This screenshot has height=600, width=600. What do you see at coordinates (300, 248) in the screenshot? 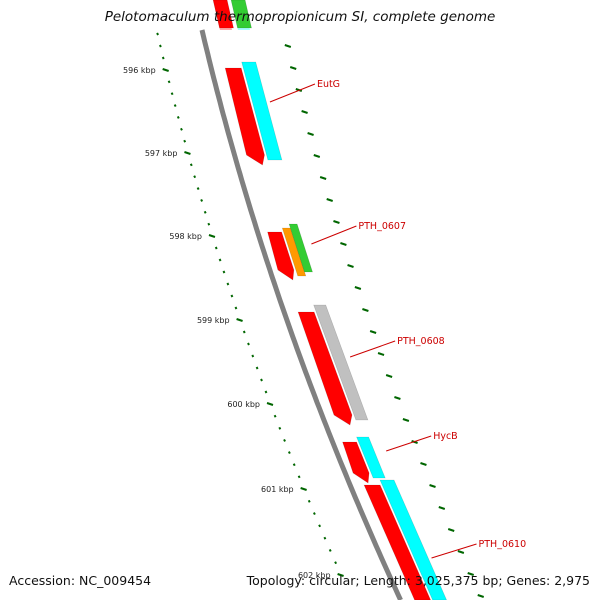
I see `green-feature-pth0607` at bounding box center [300, 248].